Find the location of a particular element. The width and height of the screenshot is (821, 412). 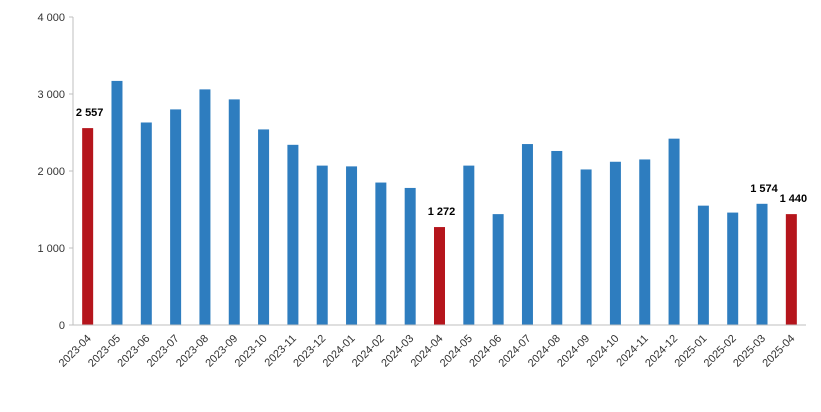

data-label: 1 574 is located at coordinates (764, 189).